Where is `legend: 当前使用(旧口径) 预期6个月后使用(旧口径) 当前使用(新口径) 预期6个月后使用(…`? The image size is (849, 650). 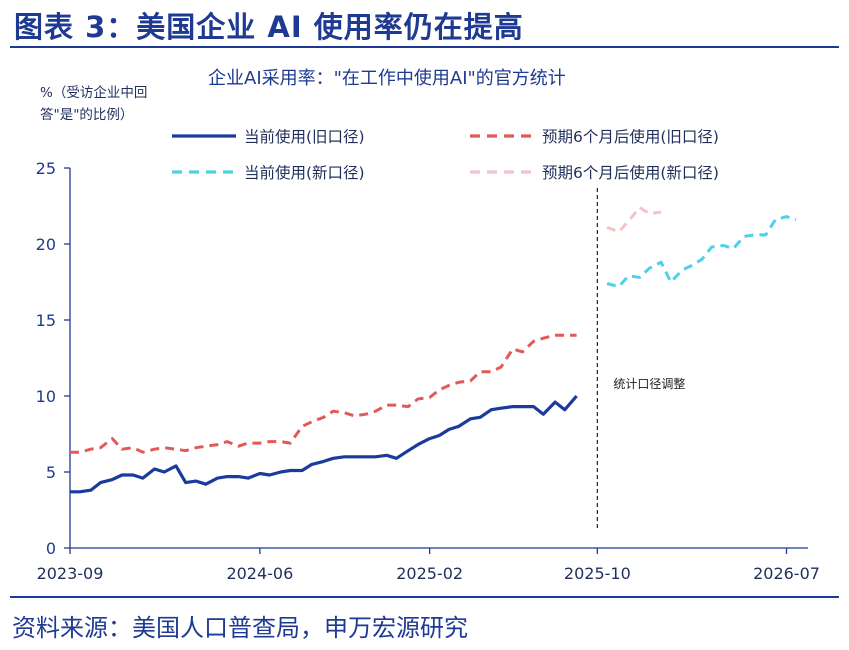 legend: 当前使用(旧口径) 预期6个月后使用(旧口径) 当前使用(新口径) 预期6个月后使用(… is located at coordinates (445, 155).